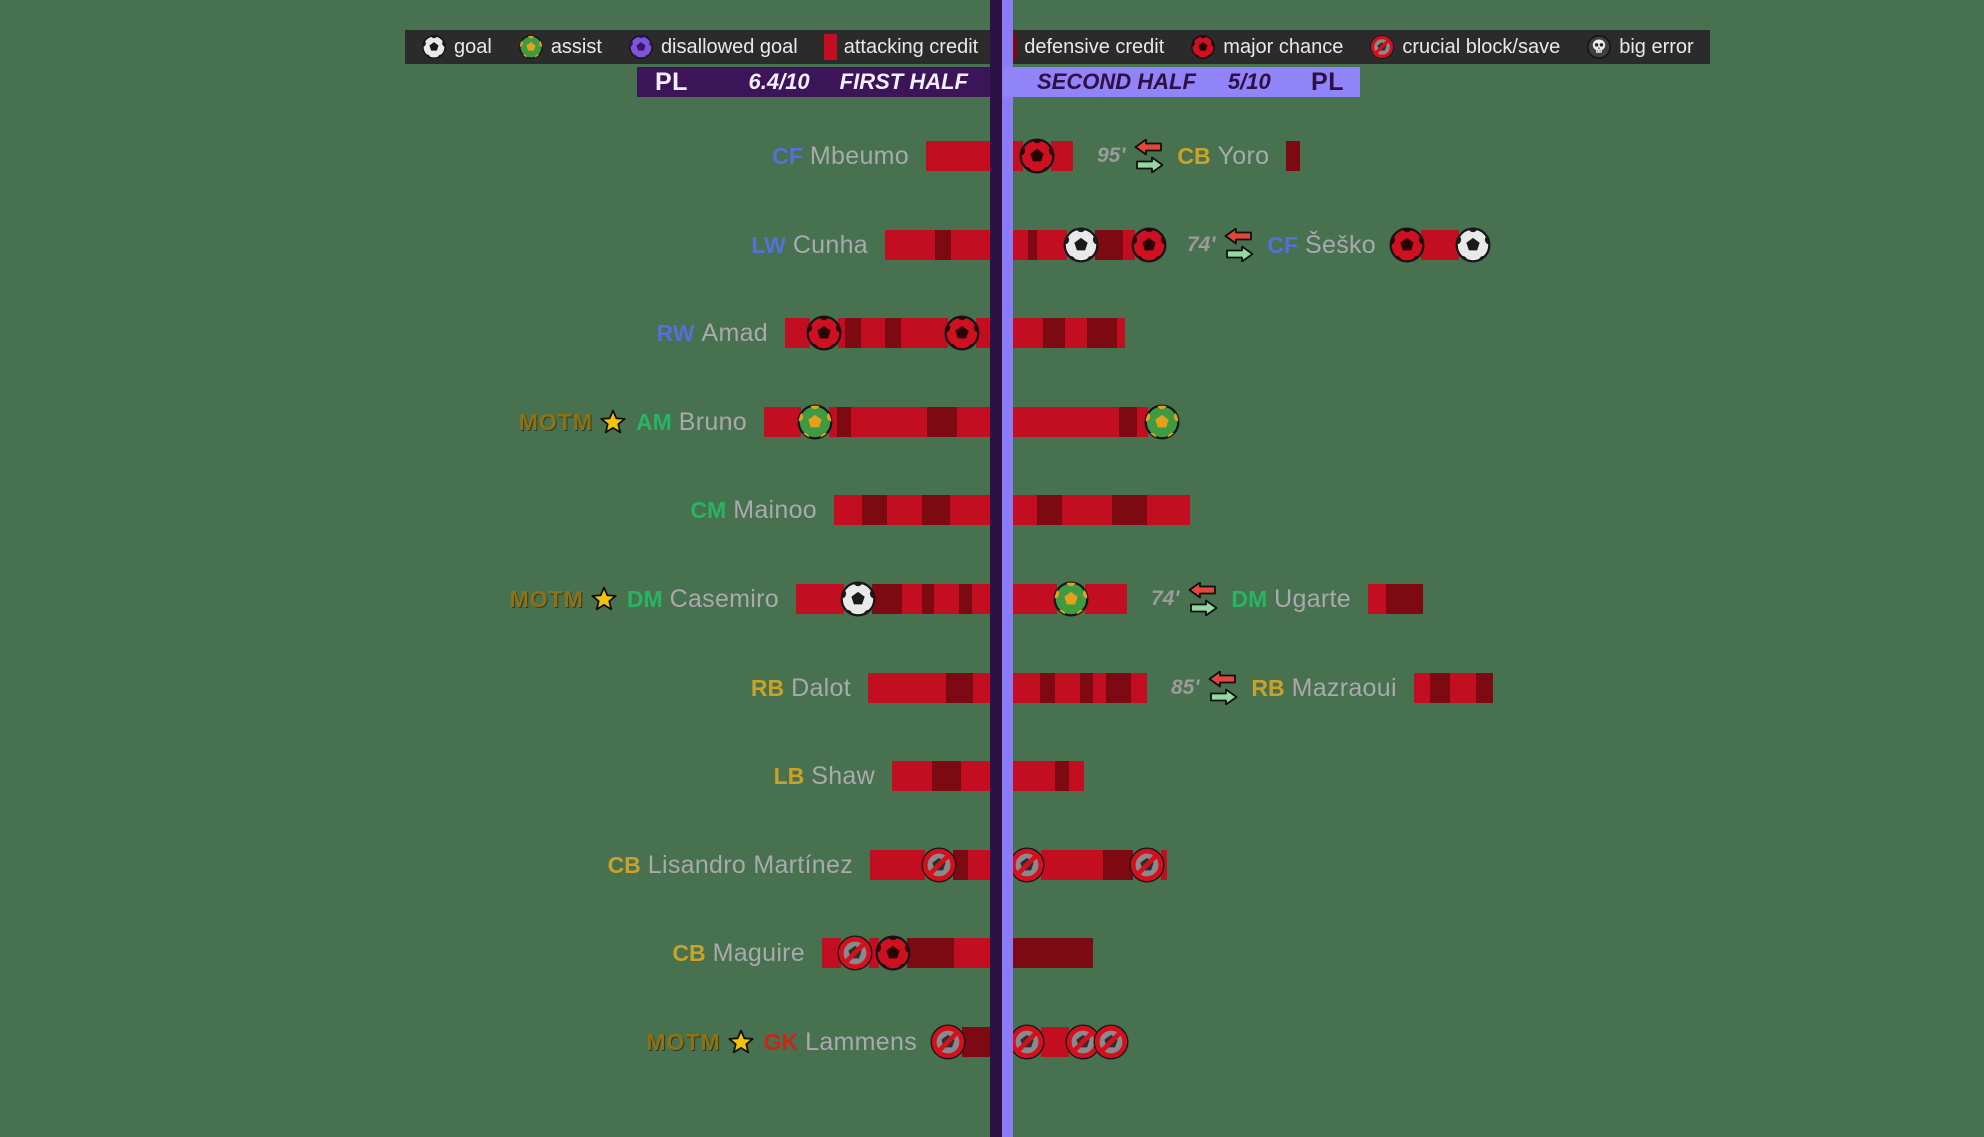 Image resolution: width=1984 pixels, height=1137 pixels. Describe the element at coordinates (1640, 47) in the screenshot. I see `legend-item-error: big error` at that location.